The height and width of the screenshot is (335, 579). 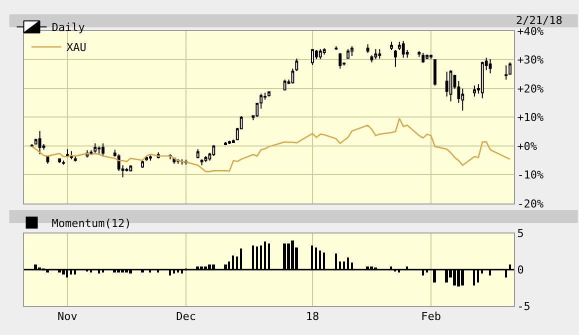 What do you see at coordinates (76, 47) in the screenshot?
I see `legend-label: XAU` at bounding box center [76, 47].